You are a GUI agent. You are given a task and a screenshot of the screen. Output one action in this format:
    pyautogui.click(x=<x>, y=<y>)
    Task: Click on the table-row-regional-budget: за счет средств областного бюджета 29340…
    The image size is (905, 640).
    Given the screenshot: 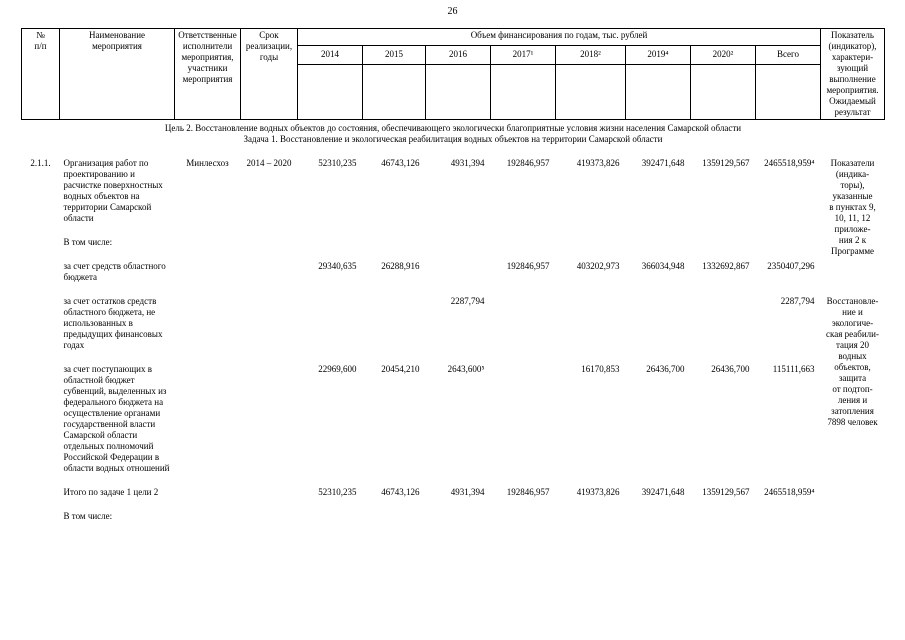 What is the action you would take?
    pyautogui.click(x=453, y=277)
    